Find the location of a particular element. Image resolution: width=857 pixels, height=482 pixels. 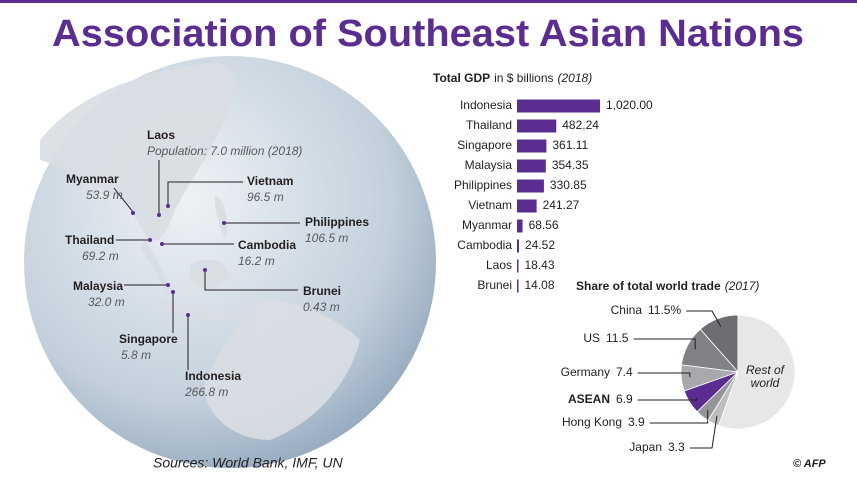

country-population: 69.2 m is located at coordinates (100, 256).